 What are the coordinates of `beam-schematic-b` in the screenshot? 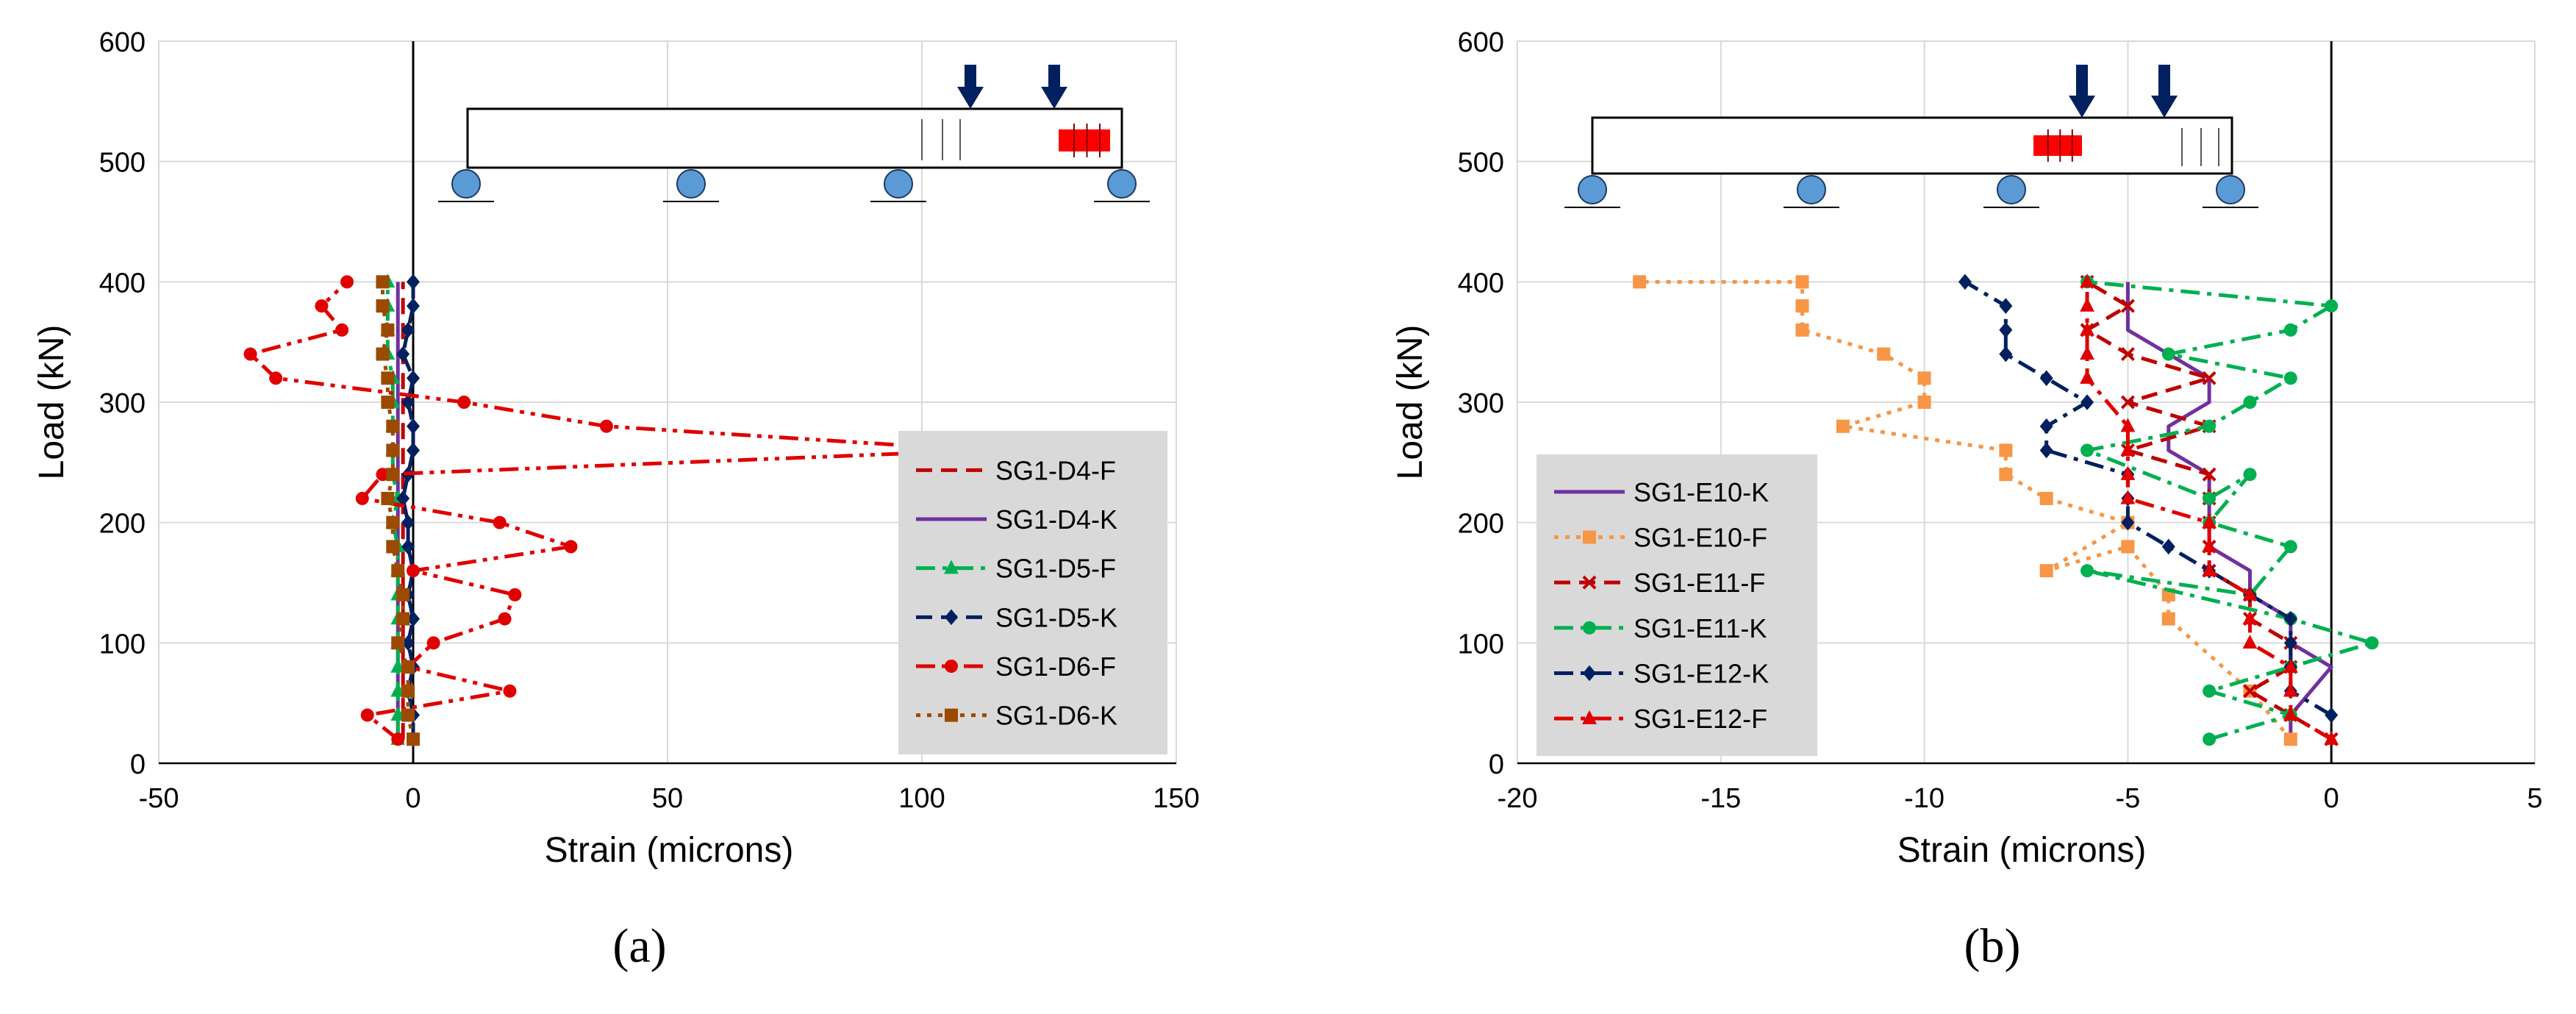 It's located at (1911, 136).